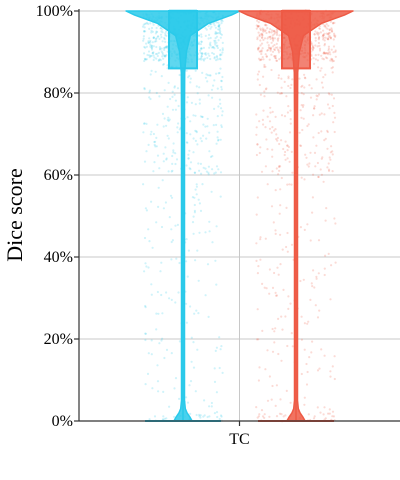 This screenshot has height=480, width=400. What do you see at coordinates (296, 39) in the screenshot?
I see `box-iqr` at bounding box center [296, 39].